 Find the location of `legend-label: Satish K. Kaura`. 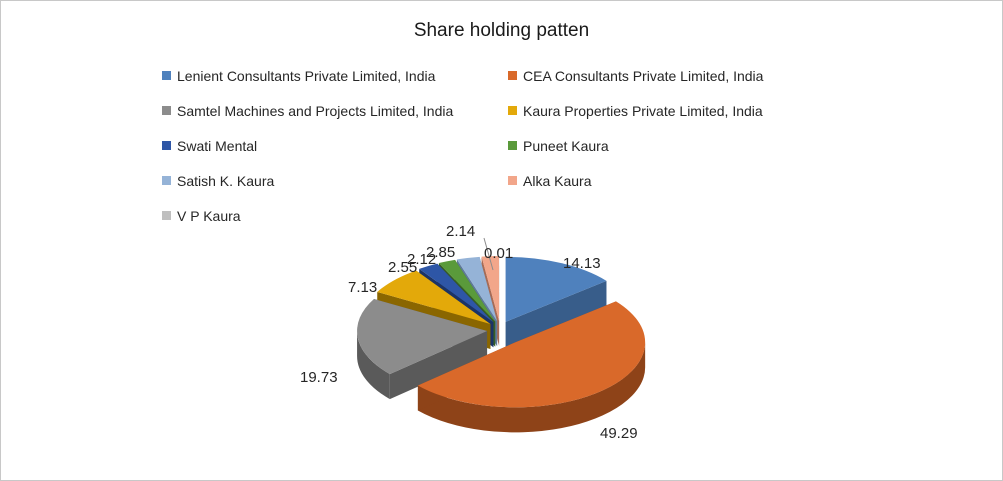

legend-label: Satish K. Kaura is located at coordinates (226, 181).